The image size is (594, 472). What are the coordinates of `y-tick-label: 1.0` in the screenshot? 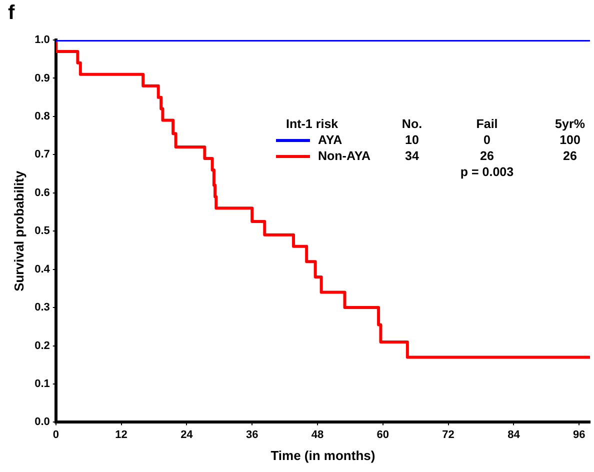 It's located at (42, 40).